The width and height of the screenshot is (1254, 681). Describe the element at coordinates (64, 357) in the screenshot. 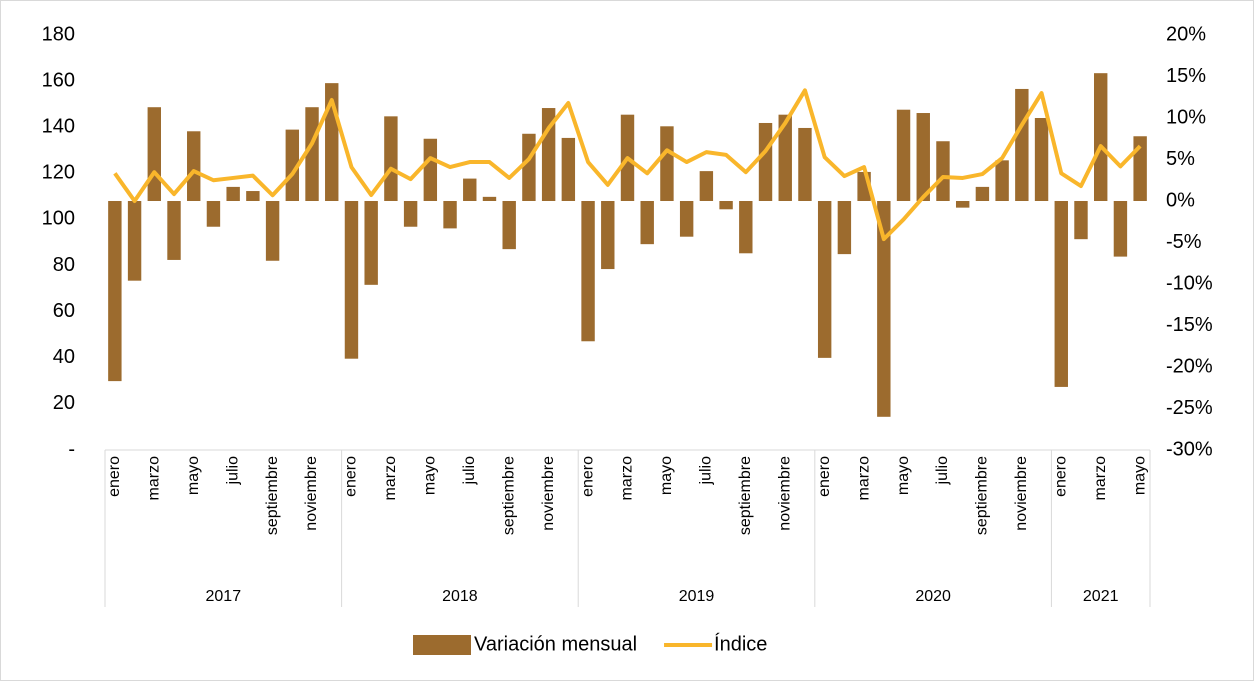

I see `y-tick-label: 40` at that location.